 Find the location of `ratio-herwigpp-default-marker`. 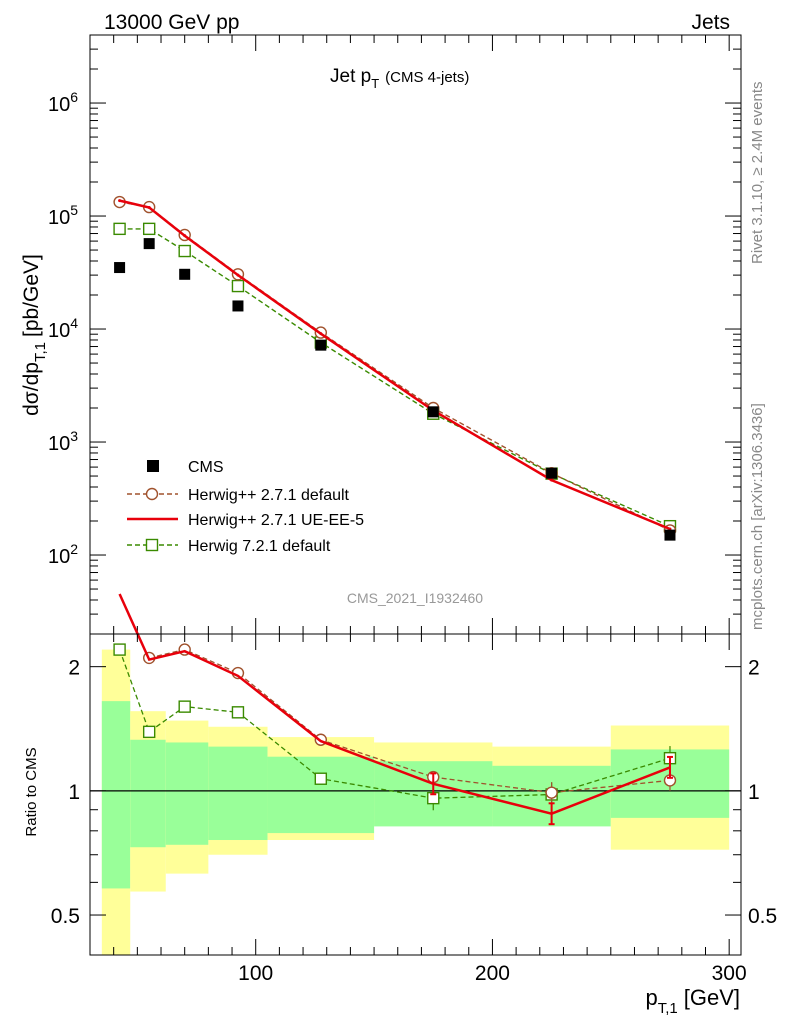

ratio-herwigpp-default-marker is located at coordinates (551, 792).